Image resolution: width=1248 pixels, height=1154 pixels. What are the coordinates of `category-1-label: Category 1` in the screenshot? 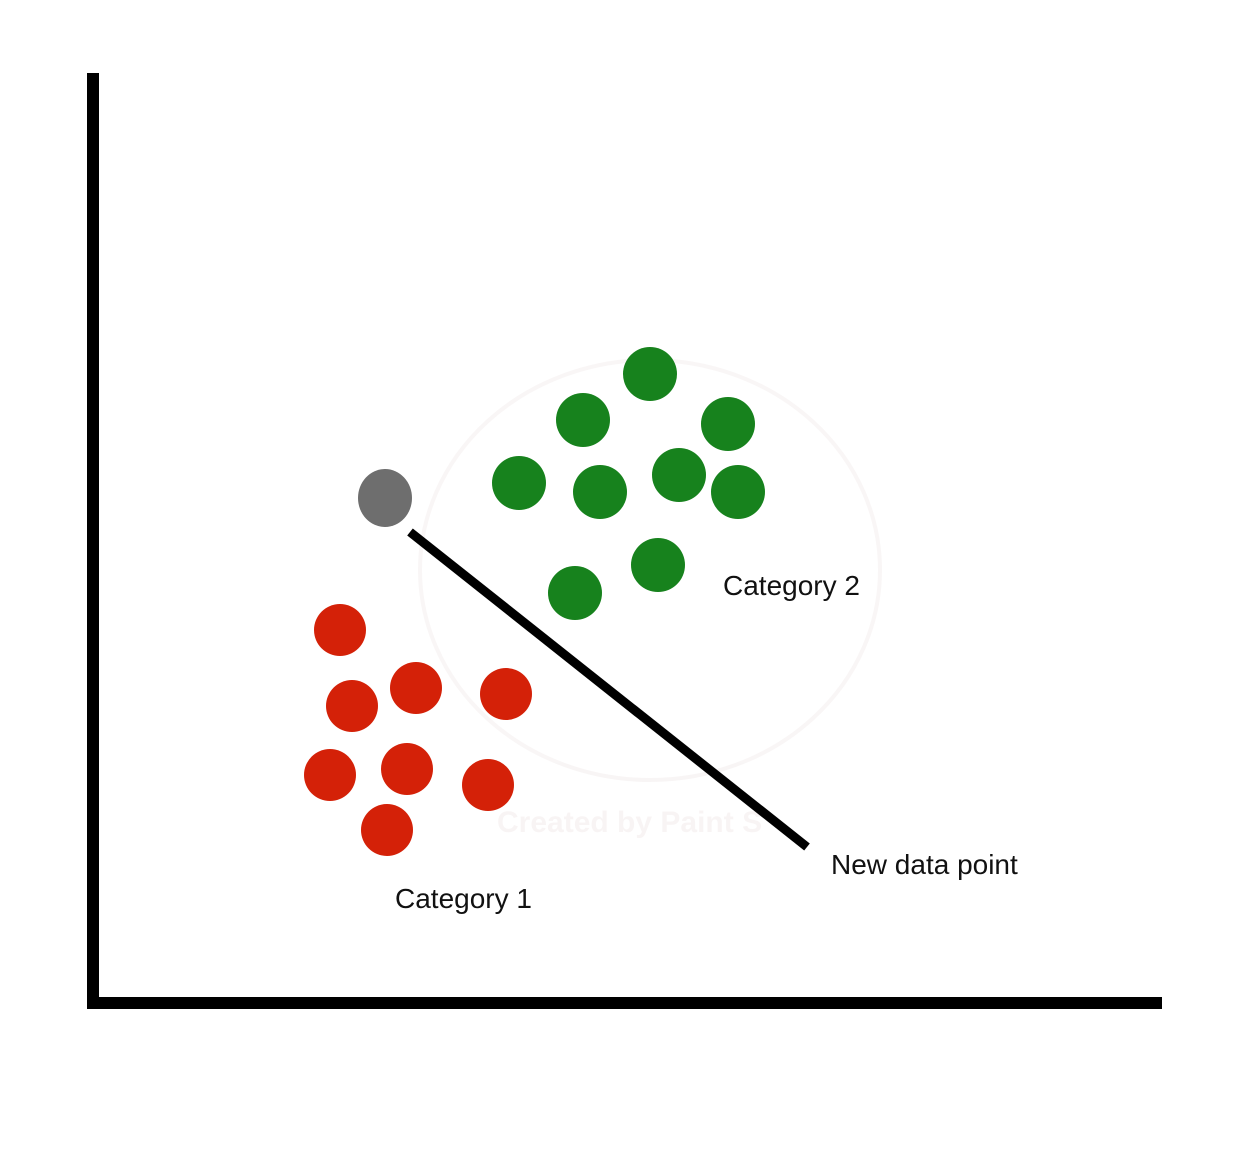 It's located at (463, 898).